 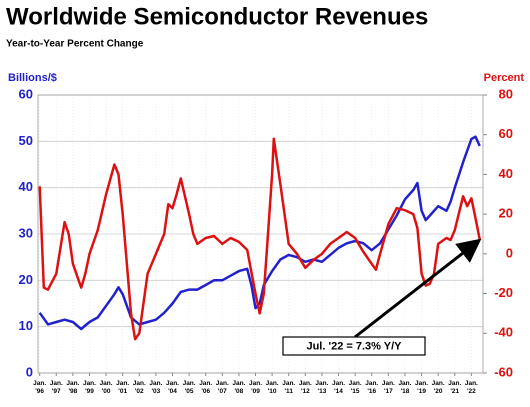 What do you see at coordinates (418, 288) in the screenshot?
I see `annotation-arrow` at bounding box center [418, 288].